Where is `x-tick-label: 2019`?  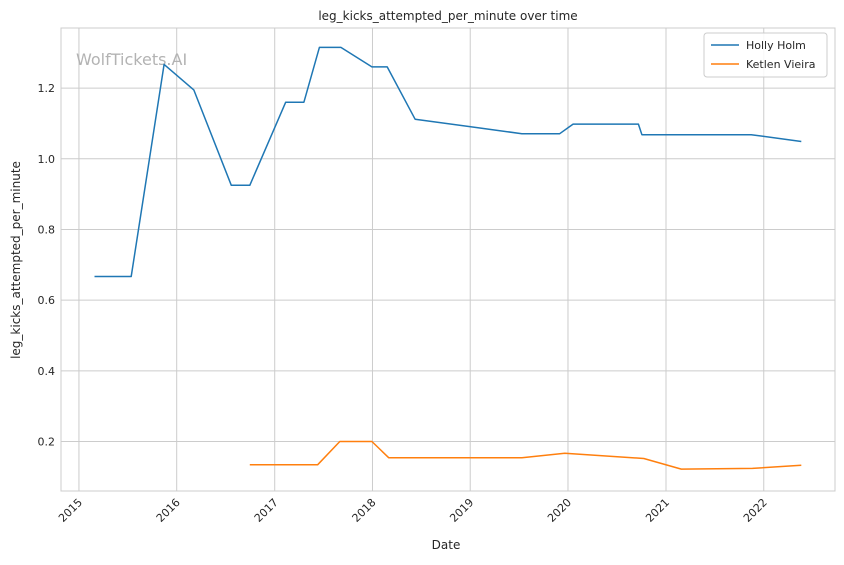 x-tick-label: 2019 is located at coordinates (461, 510).